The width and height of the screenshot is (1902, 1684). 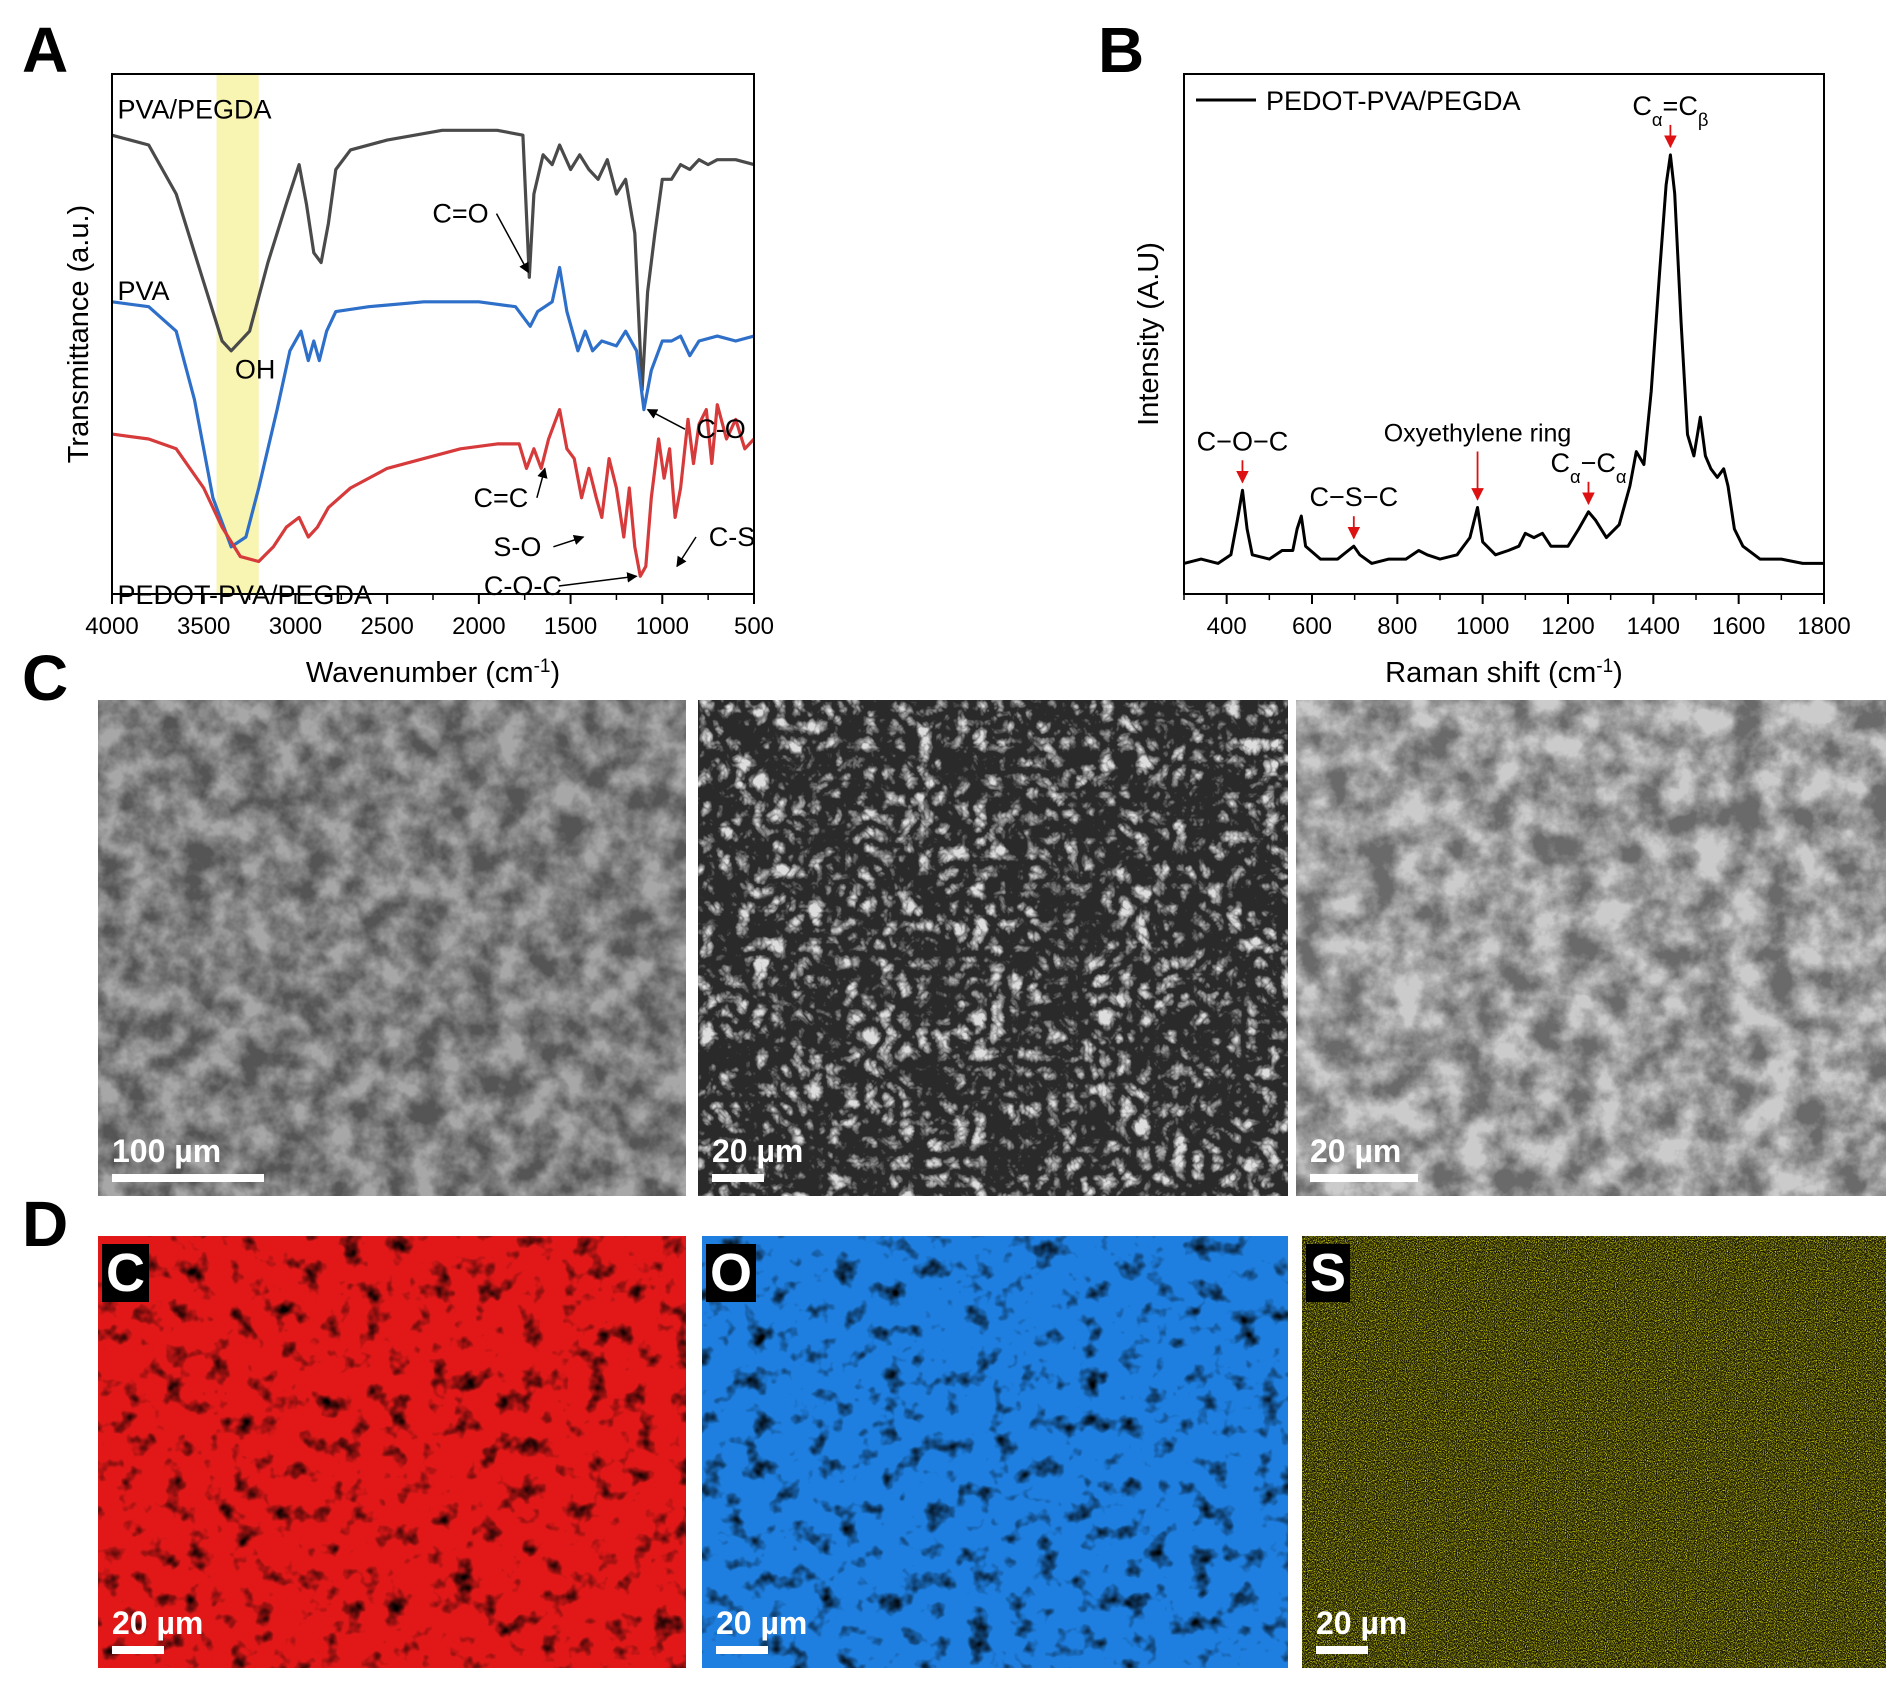 What do you see at coordinates (500, 498) in the screenshot?
I see `annotation-label-2: C=C` at bounding box center [500, 498].